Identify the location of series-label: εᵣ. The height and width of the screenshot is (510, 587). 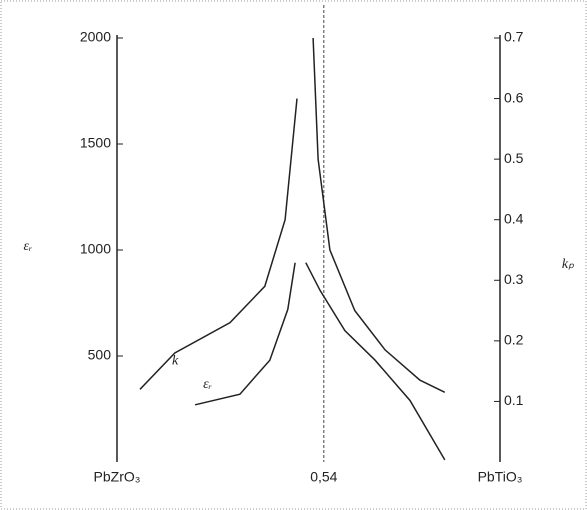
(207, 384).